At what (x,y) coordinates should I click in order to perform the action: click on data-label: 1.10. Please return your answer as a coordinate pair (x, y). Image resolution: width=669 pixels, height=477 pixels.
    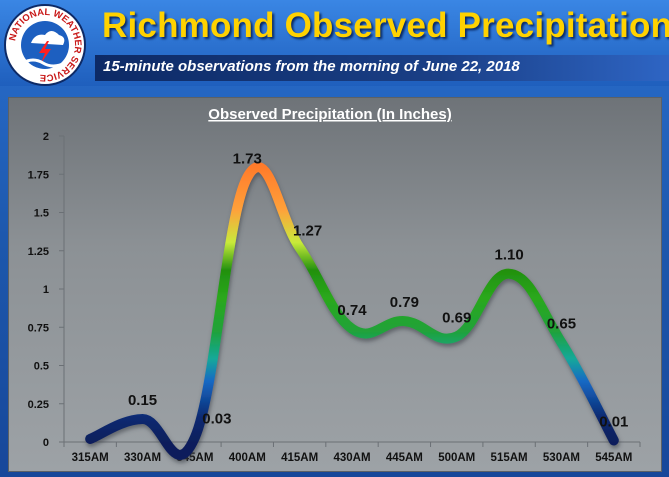
    Looking at the image, I should click on (508, 255).